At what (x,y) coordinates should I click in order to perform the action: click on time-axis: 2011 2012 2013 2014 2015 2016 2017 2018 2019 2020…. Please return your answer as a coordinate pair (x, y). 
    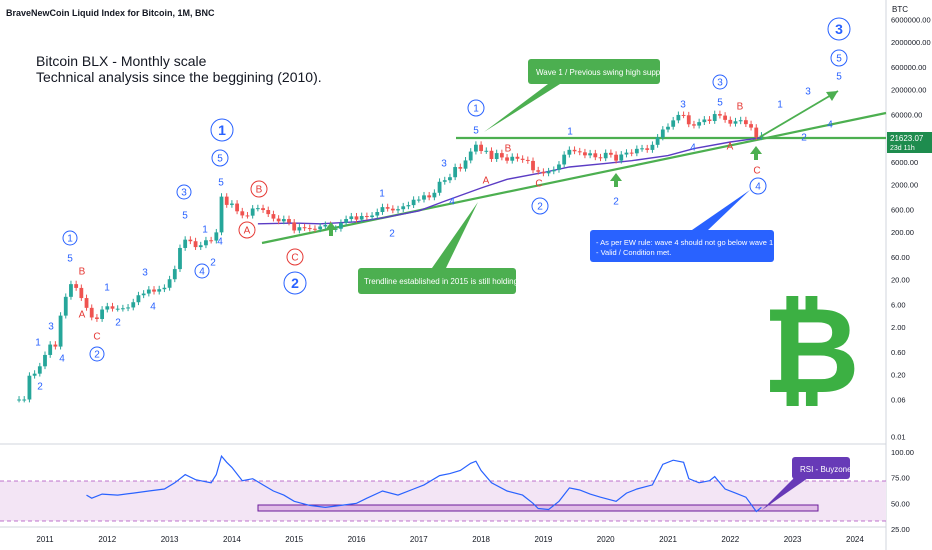
    Looking at the image, I should click on (450, 539).